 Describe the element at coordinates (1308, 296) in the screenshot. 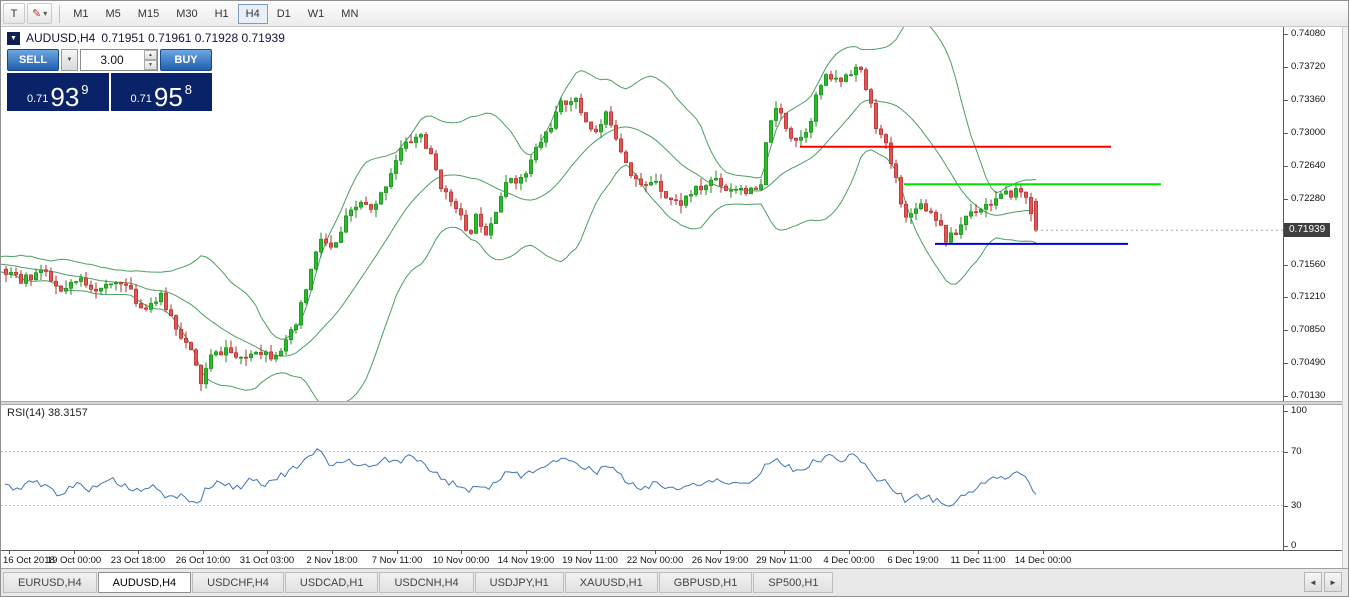

I see `price-axis-label: 0.71210` at that location.